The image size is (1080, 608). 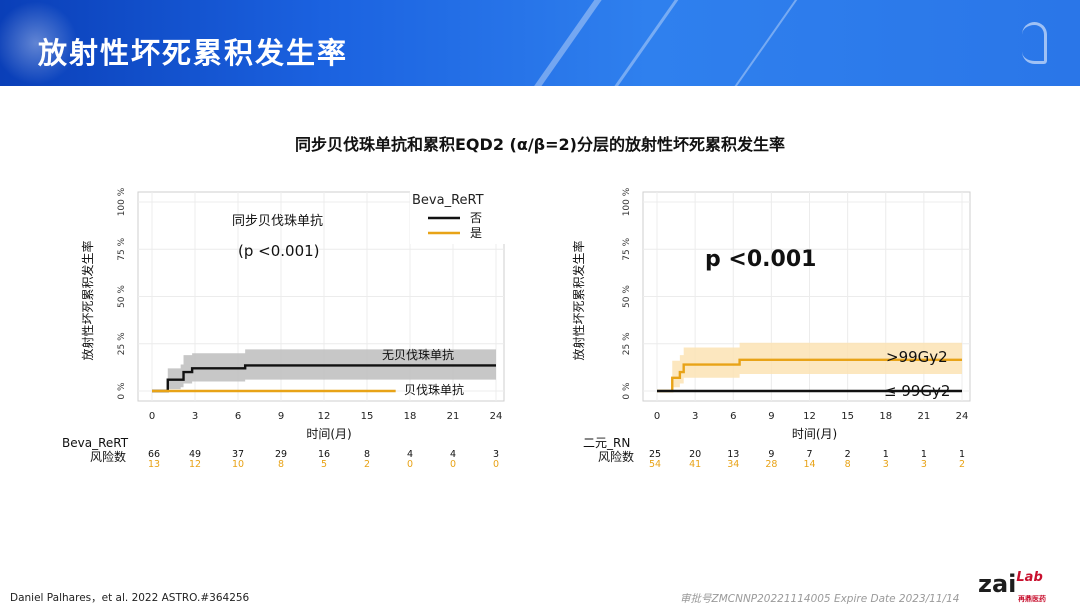 What do you see at coordinates (771, 454) in the screenshot?
I see `risk-table-value: 9` at bounding box center [771, 454].